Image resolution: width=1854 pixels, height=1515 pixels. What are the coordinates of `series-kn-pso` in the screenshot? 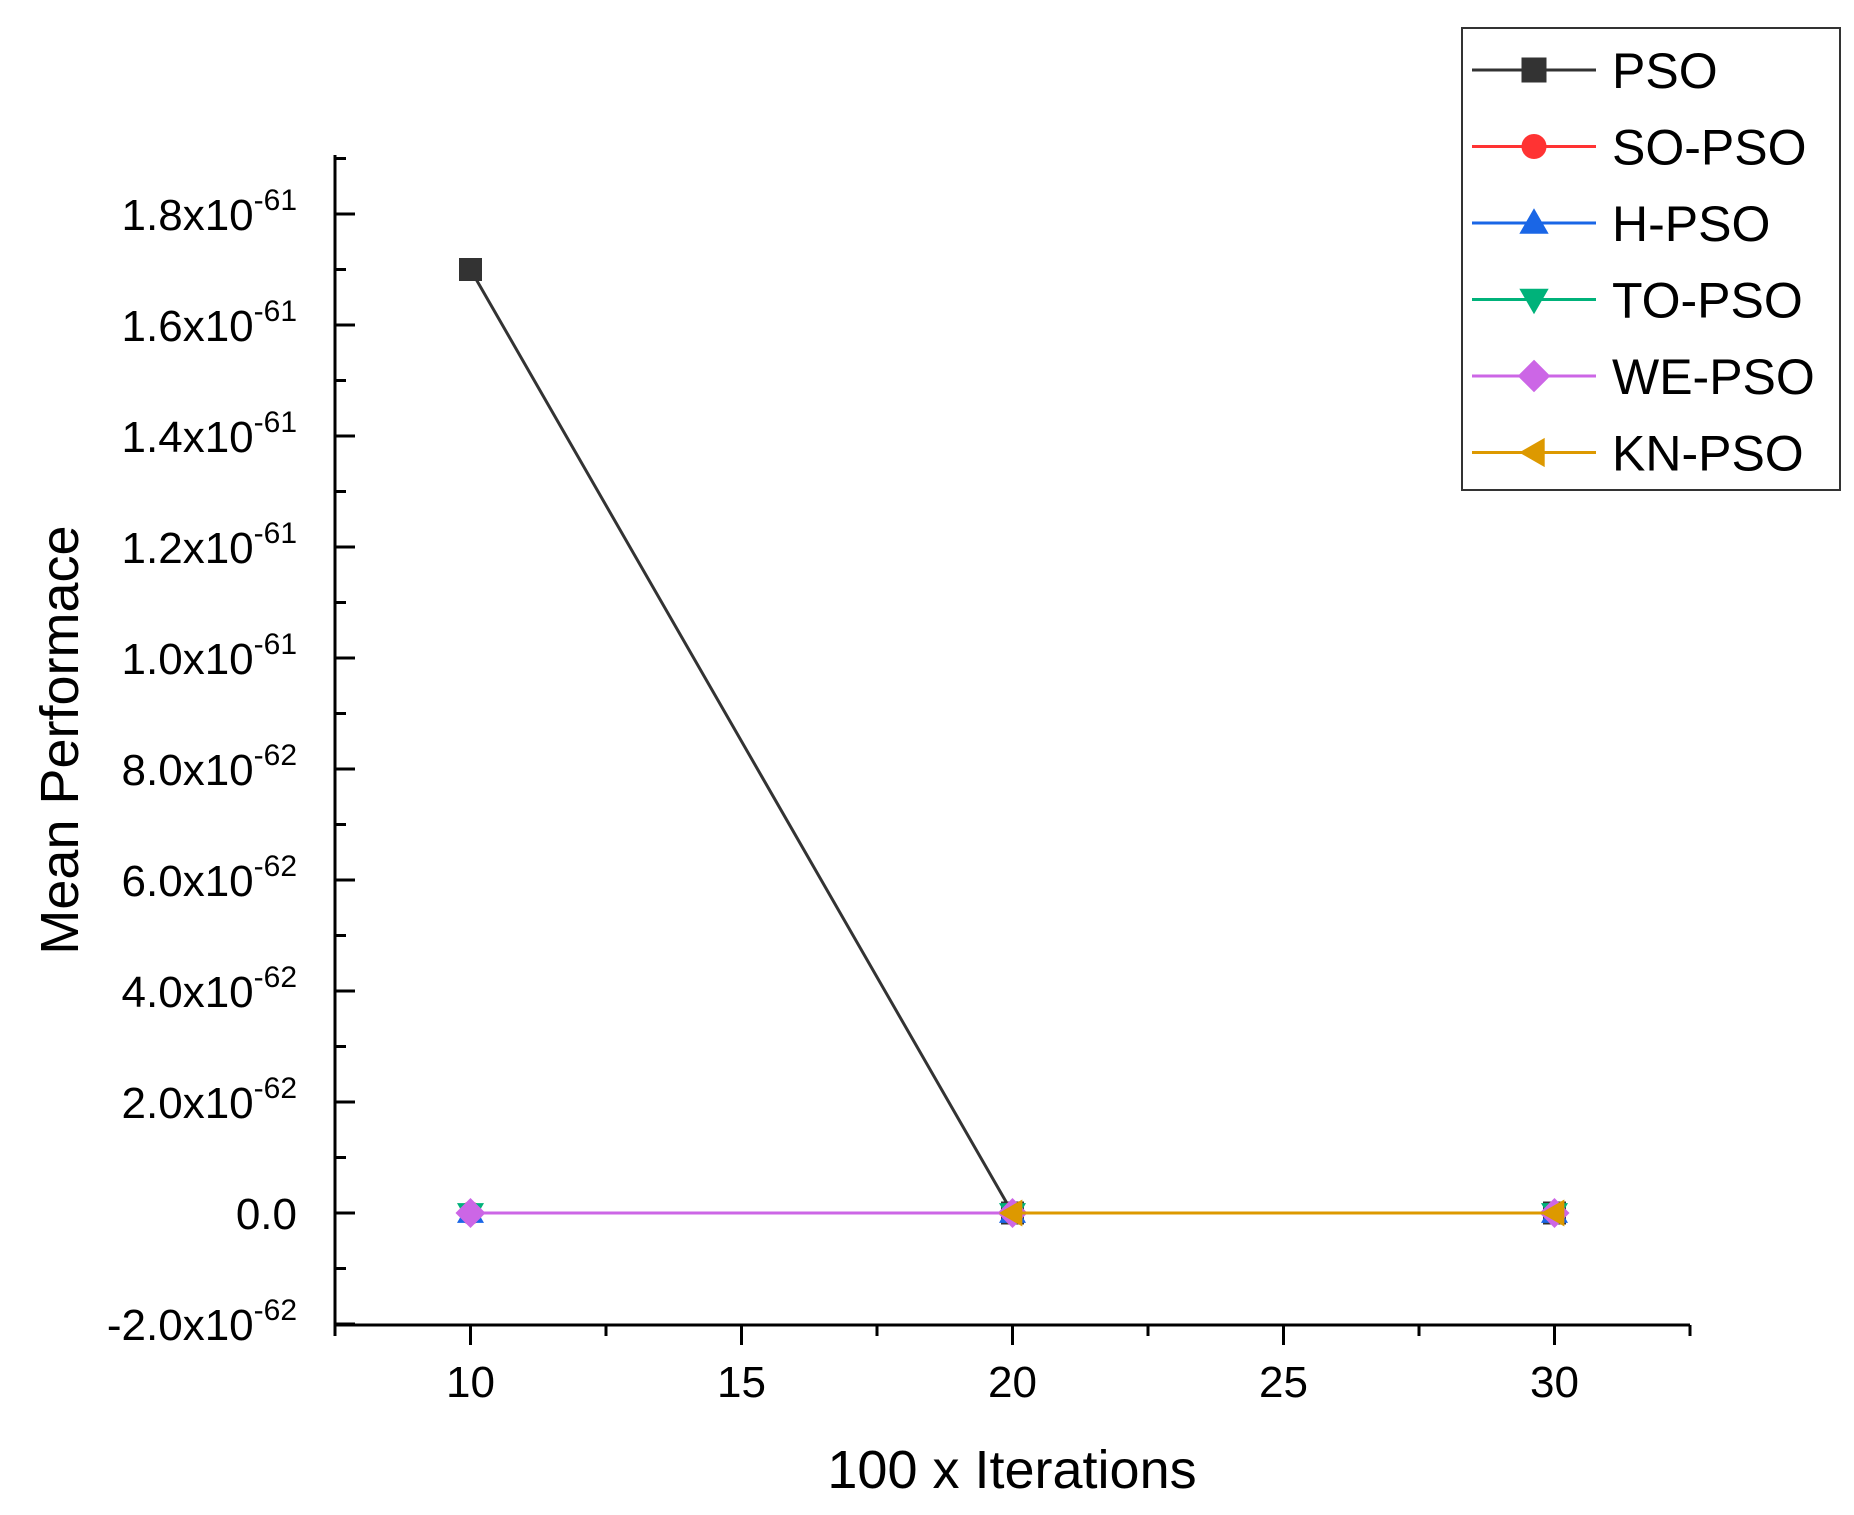 It's located at (1281, 1213).